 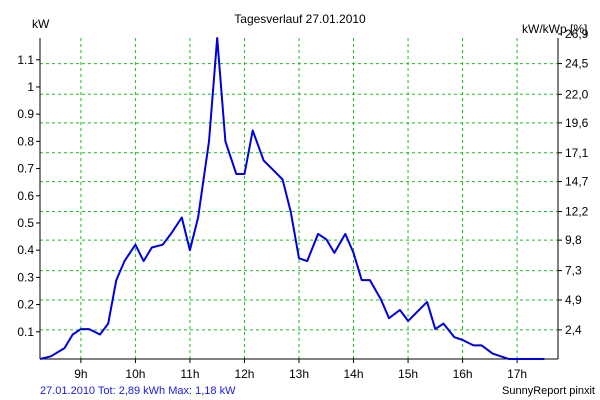 I want to click on y-tick-label-left: 0.1, so click(x=25, y=332).